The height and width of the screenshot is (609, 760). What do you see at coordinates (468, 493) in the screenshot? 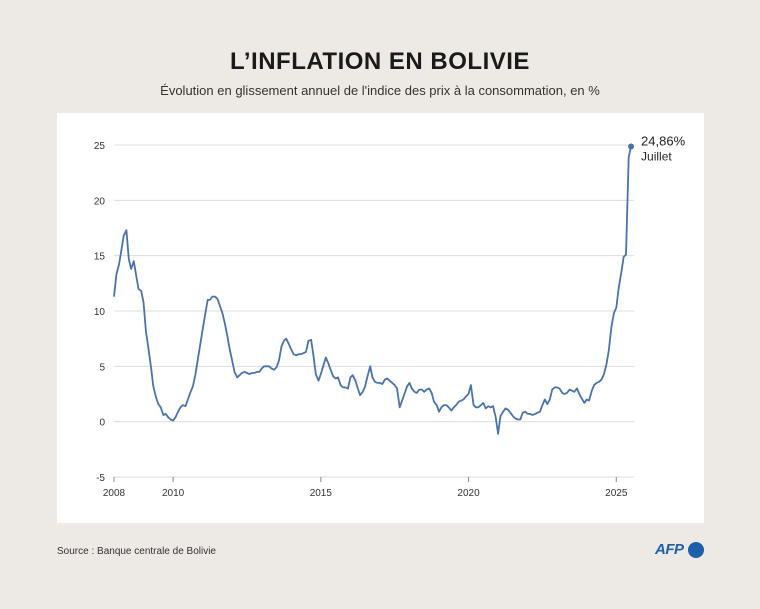
I see `x-tick-label: 2020` at bounding box center [468, 493].